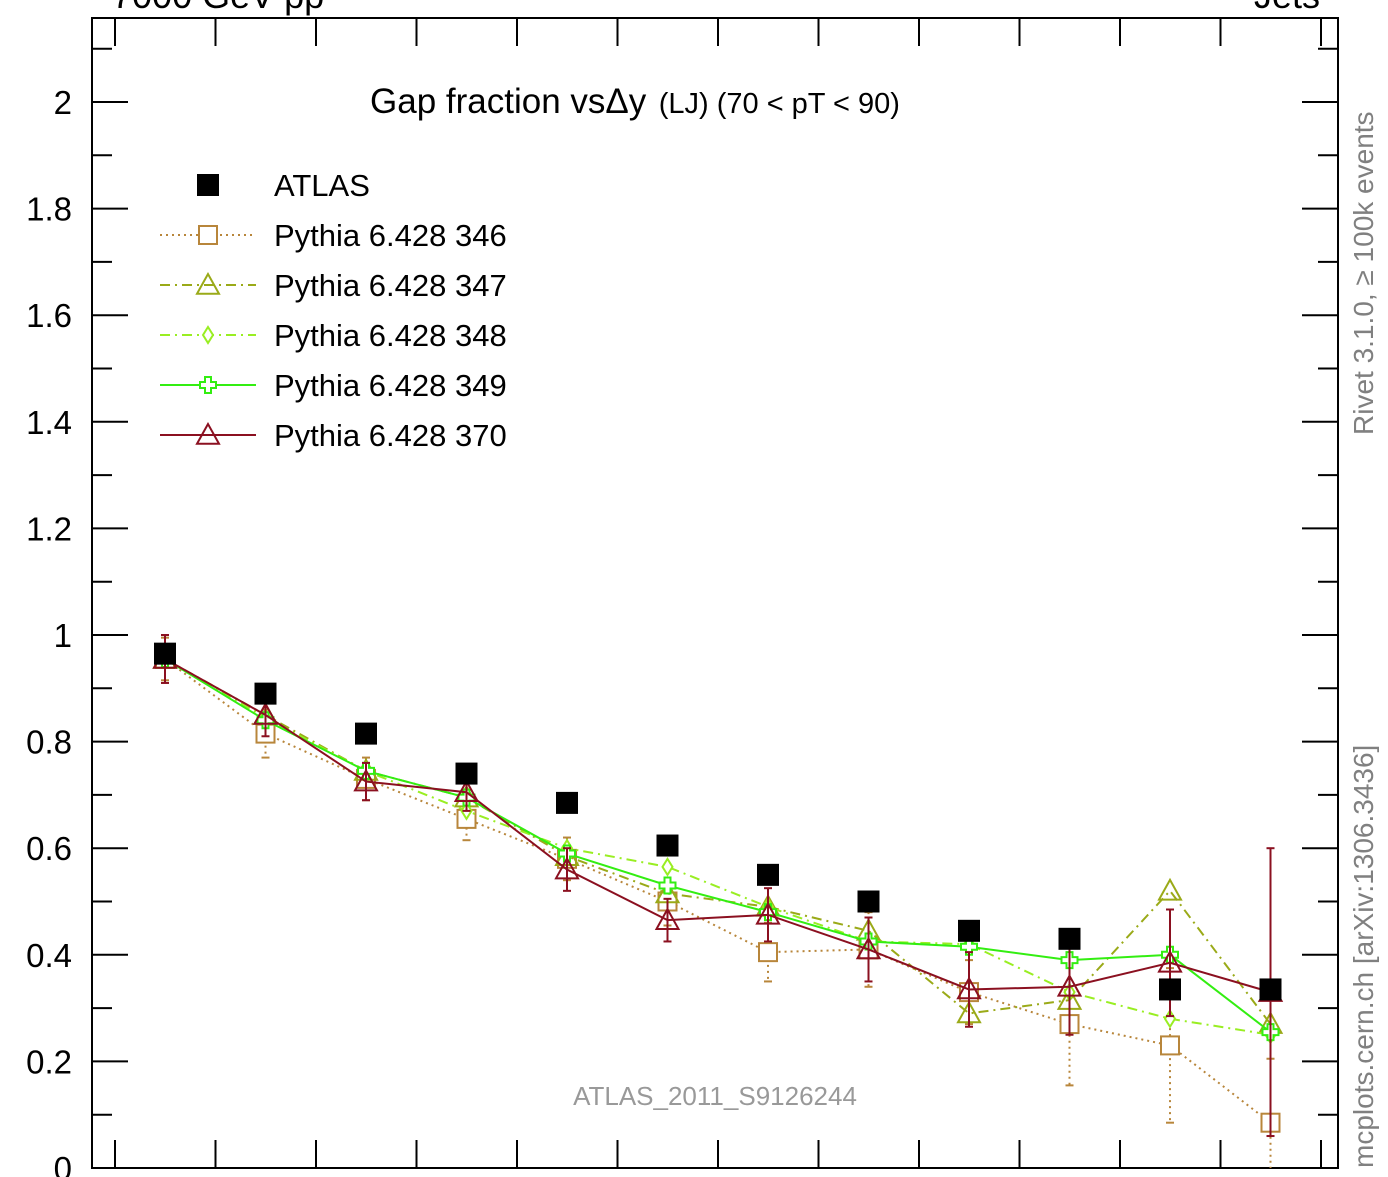 The height and width of the screenshot is (1177, 1388). What do you see at coordinates (390, 285) in the screenshot?
I see `legend-label: Pythia 6.428 347` at bounding box center [390, 285].